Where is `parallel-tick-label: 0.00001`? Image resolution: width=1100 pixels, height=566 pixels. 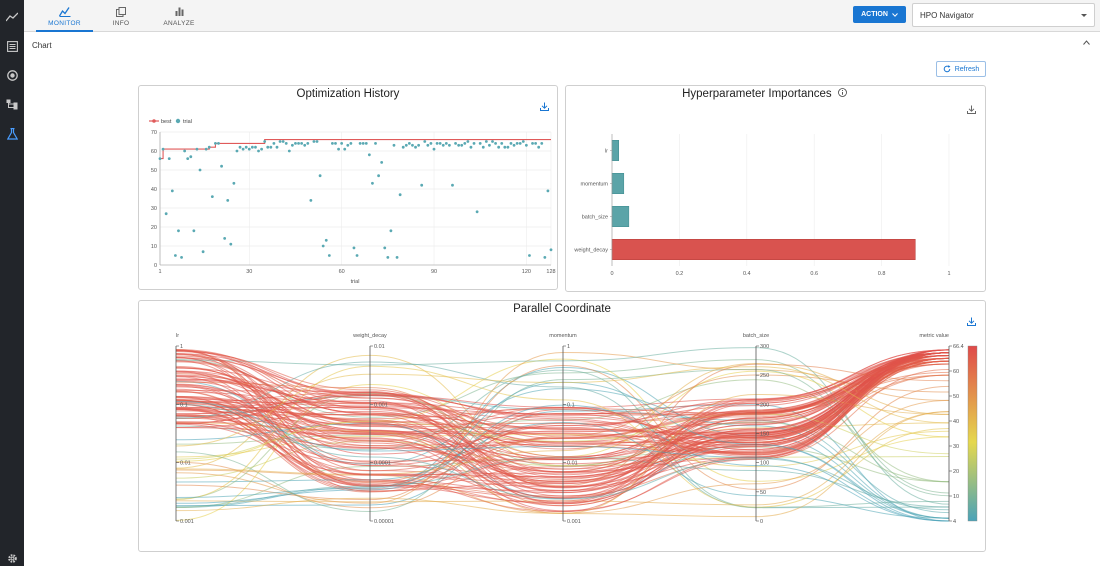
parallel-tick-label: 0.00001 is located at coordinates (384, 522).